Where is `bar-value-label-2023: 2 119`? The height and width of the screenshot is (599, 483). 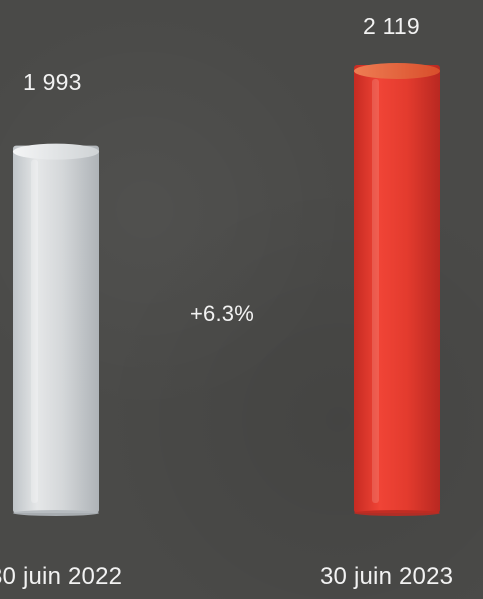
bar-value-label-2023: 2 119 is located at coordinates (391, 26).